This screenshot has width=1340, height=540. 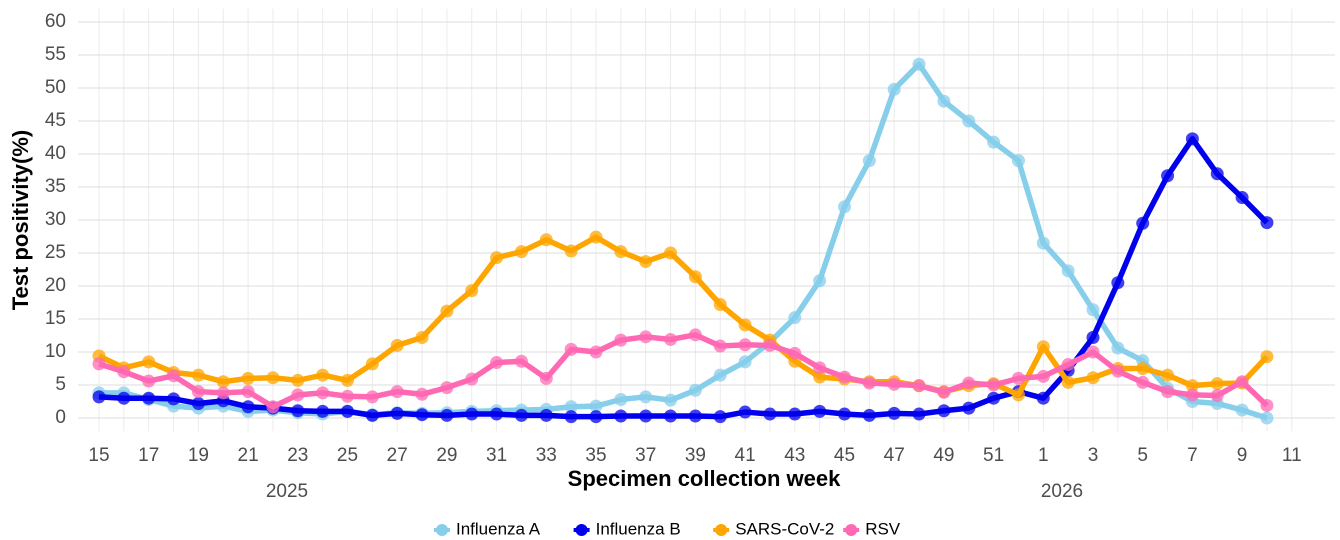 What do you see at coordinates (498, 528) in the screenshot?
I see `legend-label: Influenza A` at bounding box center [498, 528].